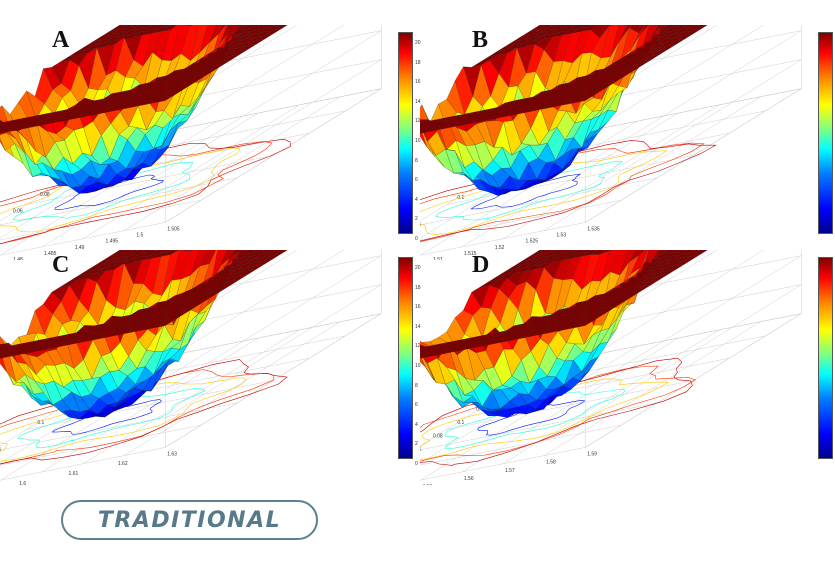 The height and width of the screenshot is (568, 835). What do you see at coordinates (112, 242) in the screenshot?
I see `y-tick-label: 1.495` at bounding box center [112, 242].